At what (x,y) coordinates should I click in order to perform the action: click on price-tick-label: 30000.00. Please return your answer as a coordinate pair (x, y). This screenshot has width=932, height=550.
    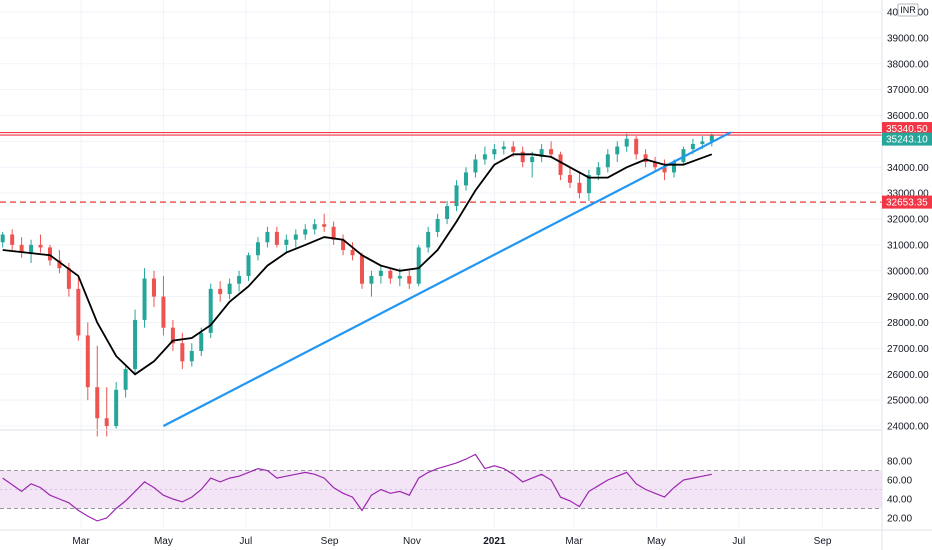
    Looking at the image, I should click on (908, 271).